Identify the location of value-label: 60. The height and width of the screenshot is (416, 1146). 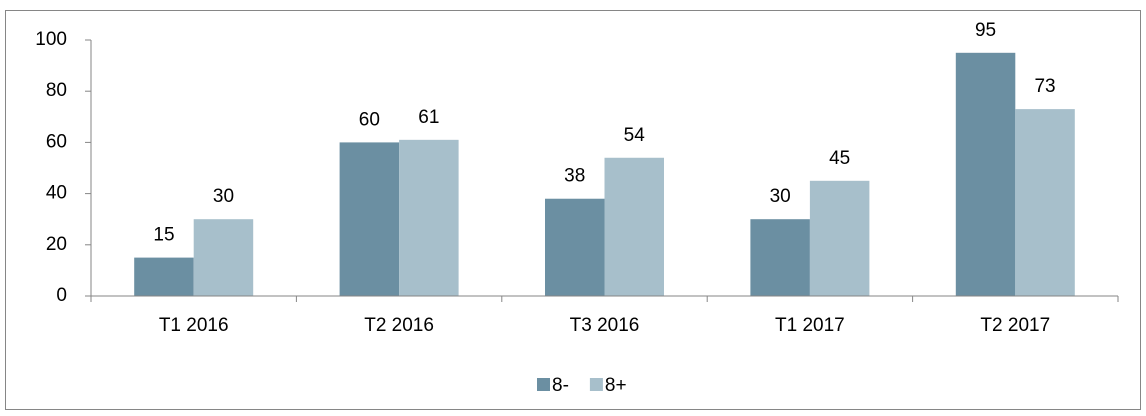
(369, 119).